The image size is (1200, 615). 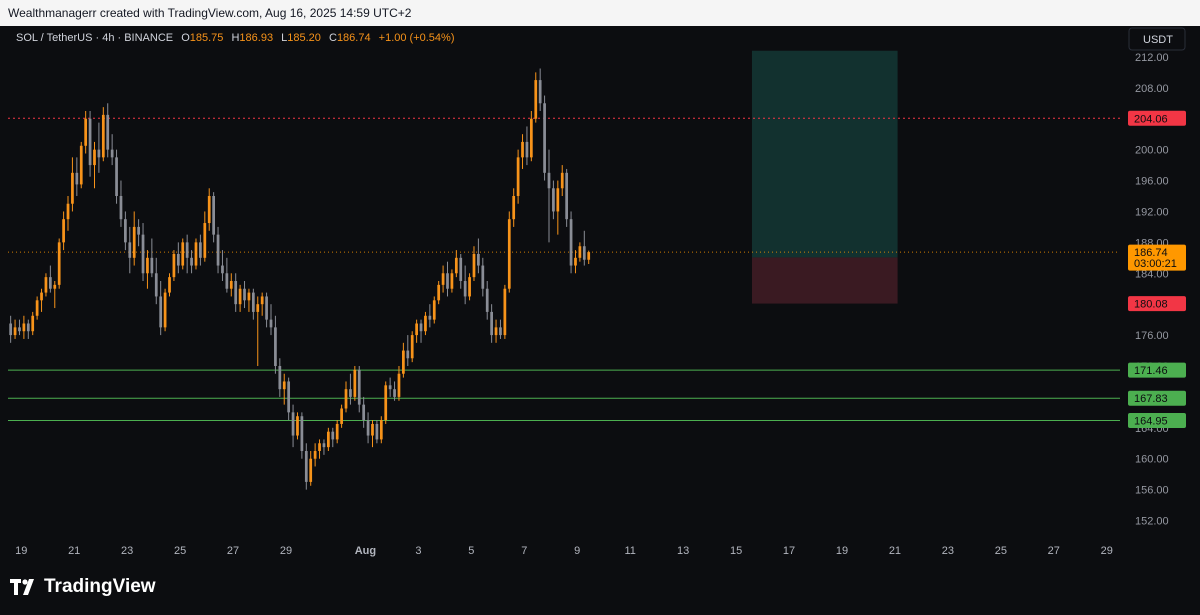 What do you see at coordinates (206, 38) in the screenshot?
I see `open-value: 185.75` at bounding box center [206, 38].